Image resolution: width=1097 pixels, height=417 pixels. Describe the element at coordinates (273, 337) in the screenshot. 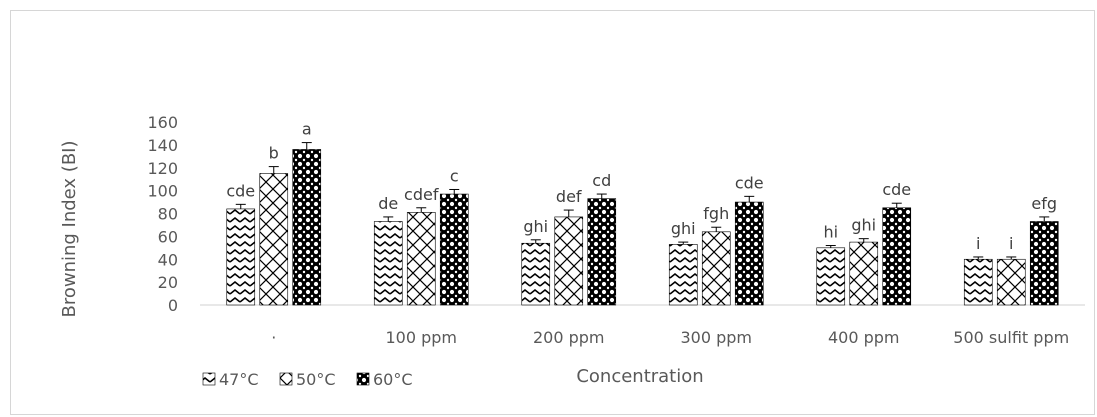

I see `x-tick-label: ·` at that location.